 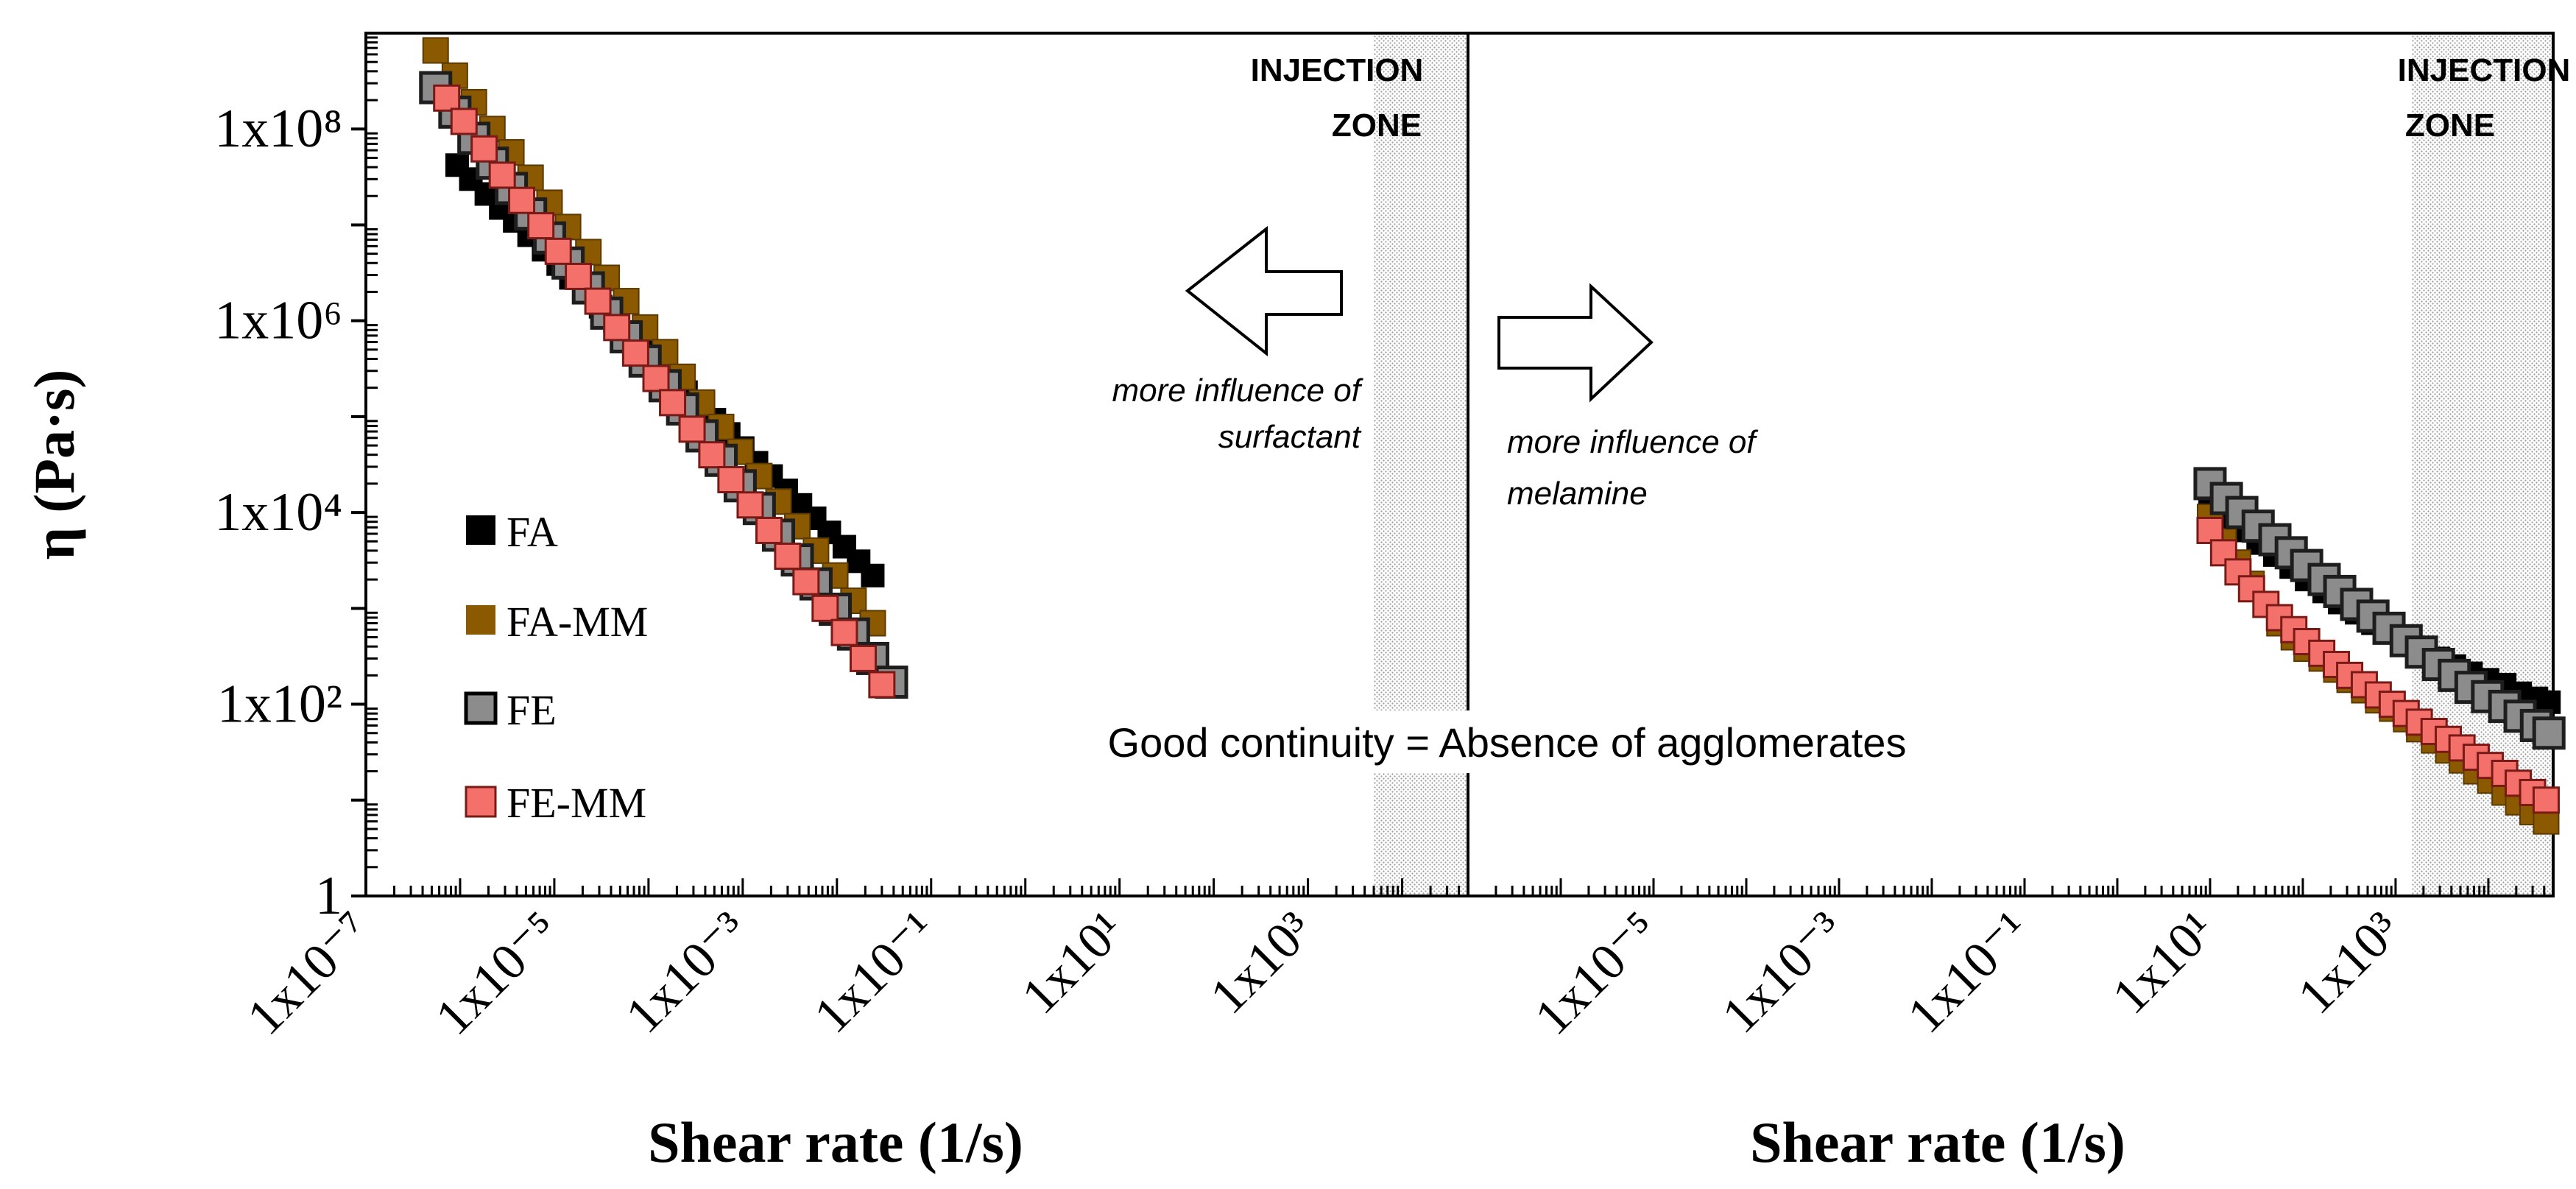 What do you see at coordinates (328, 896) in the screenshot?
I see `y-tick-label: 1` at bounding box center [328, 896].